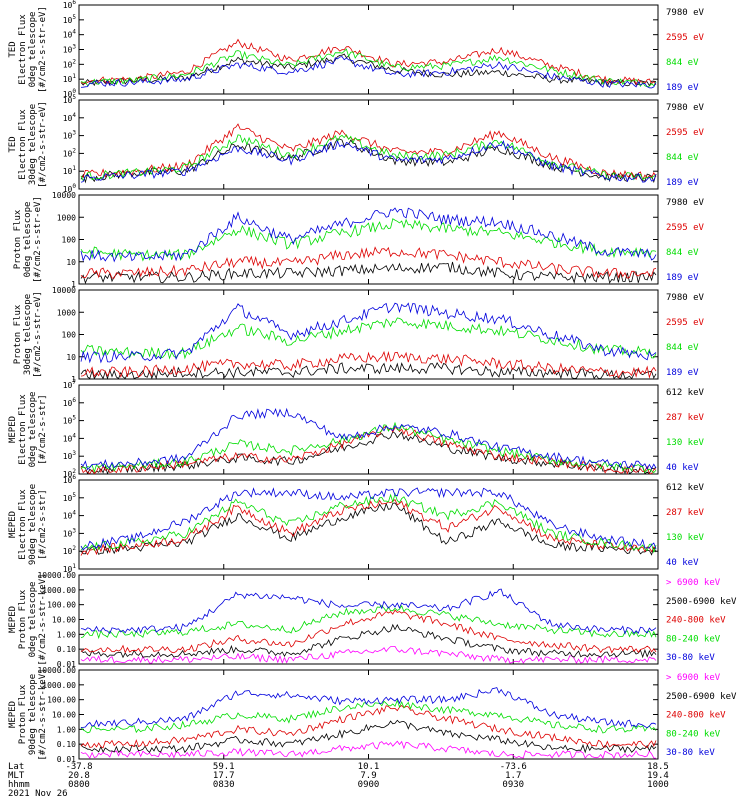 This screenshot has width=750, height=804. I want to click on footer-mlt: 20.8, so click(79, 776).